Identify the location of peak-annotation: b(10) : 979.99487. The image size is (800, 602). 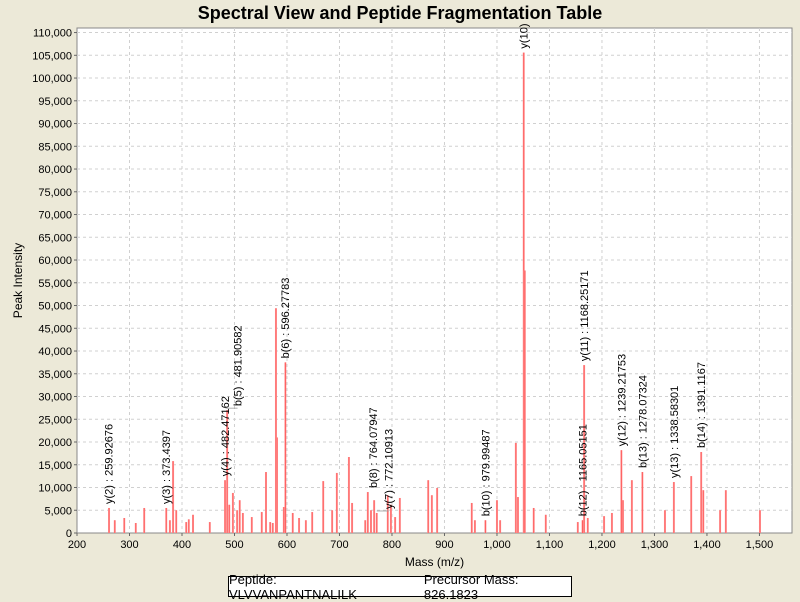
(486, 472).